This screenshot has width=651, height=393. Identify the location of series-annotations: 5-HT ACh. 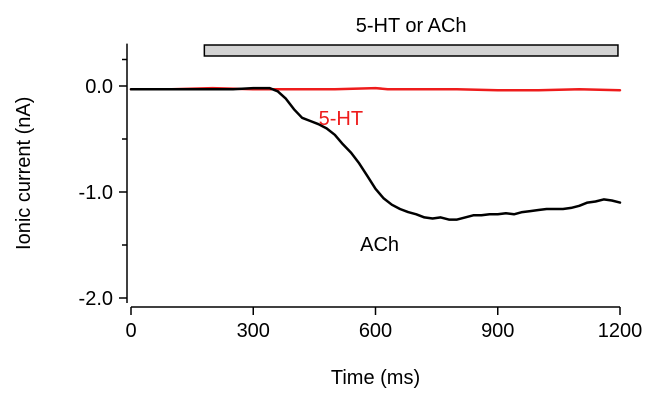
(359, 182).